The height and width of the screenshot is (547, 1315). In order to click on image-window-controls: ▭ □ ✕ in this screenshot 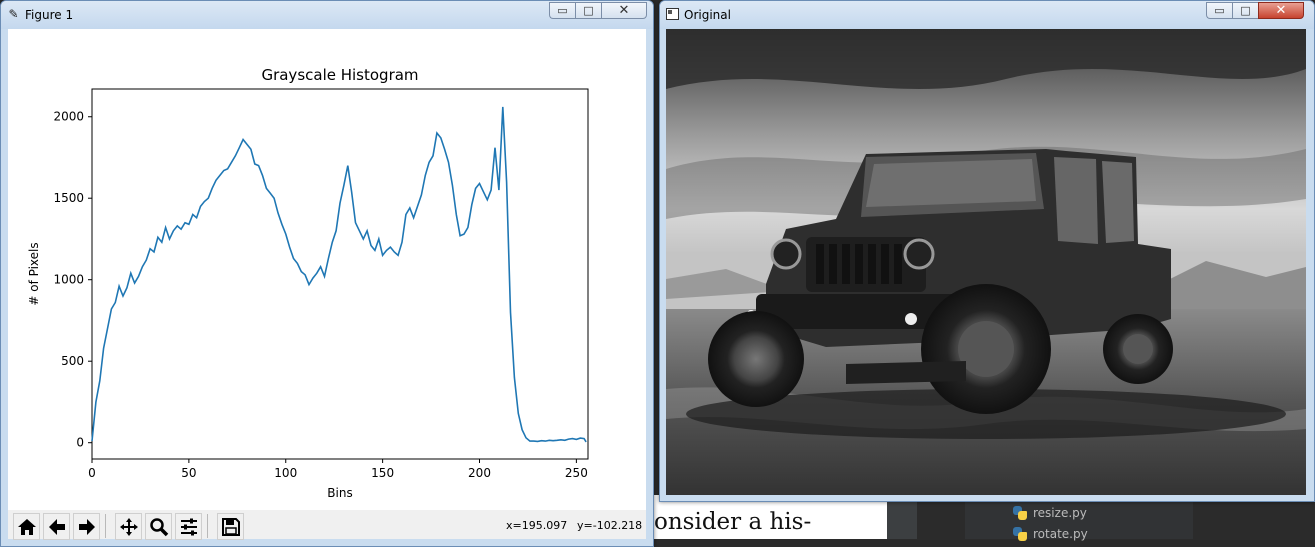, I will do `click(1255, 10)`.